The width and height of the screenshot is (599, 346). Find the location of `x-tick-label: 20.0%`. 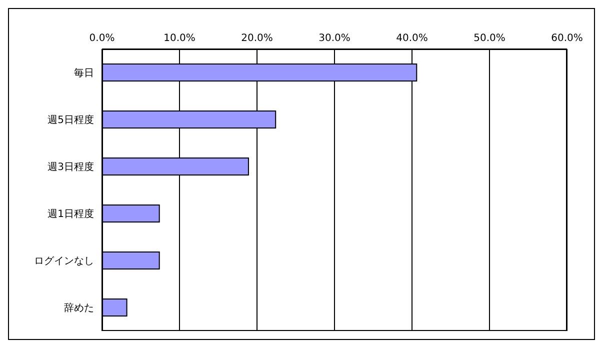

x-tick-label: 20.0% is located at coordinates (257, 38).